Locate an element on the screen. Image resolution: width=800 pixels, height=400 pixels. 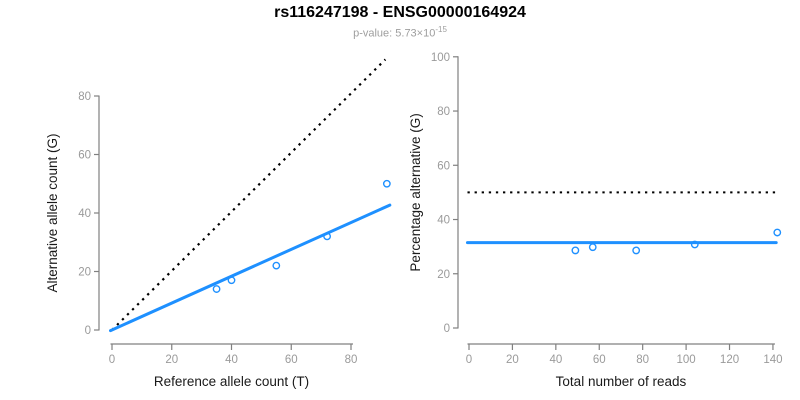
y-tick-label: 100 is located at coordinates (440, 58).